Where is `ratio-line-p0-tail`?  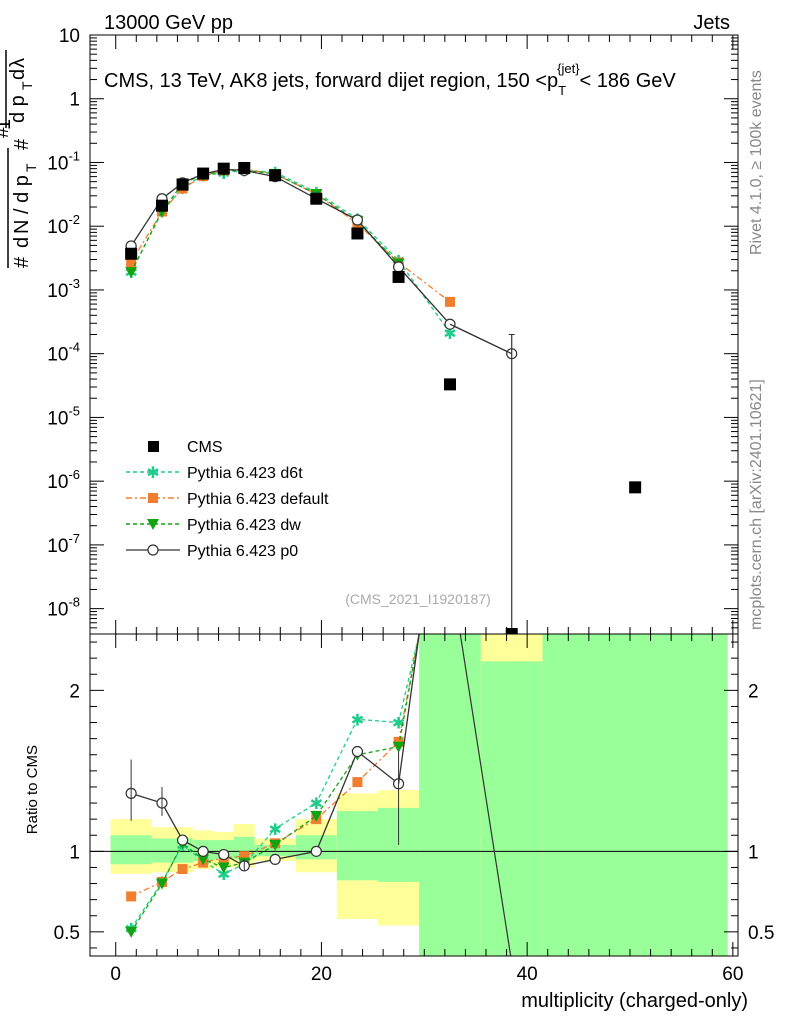
ratio-line-p0-tail is located at coordinates (485, 795).